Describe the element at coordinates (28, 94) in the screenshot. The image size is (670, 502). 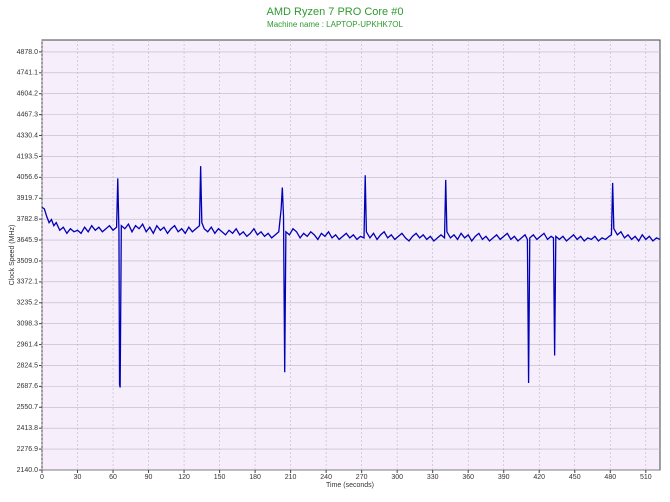
I see `y-tick-label: 4604.2` at that location.